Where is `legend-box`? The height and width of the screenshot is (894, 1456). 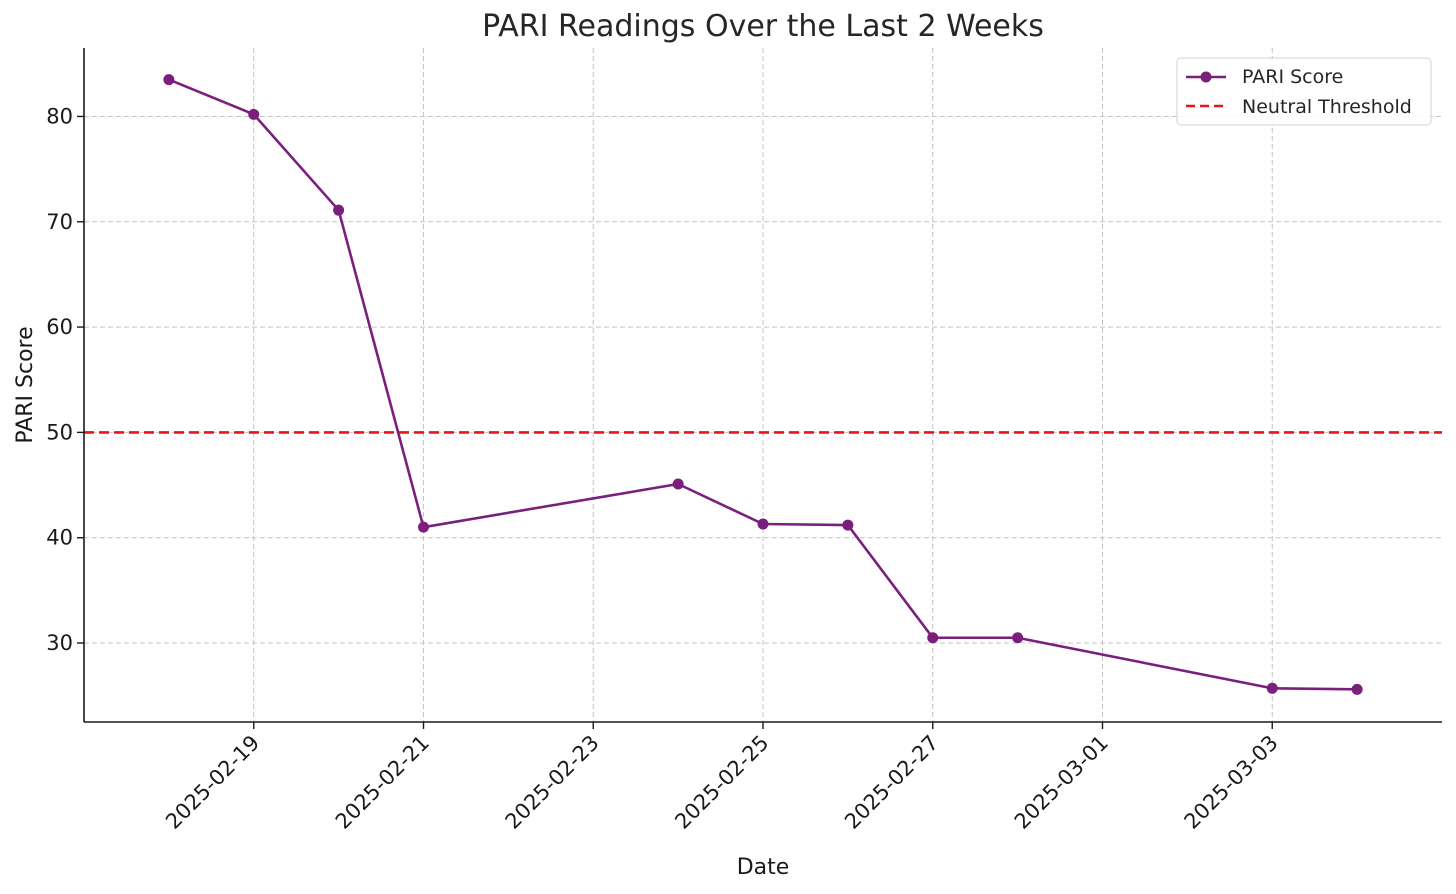 legend-box is located at coordinates (1304, 91).